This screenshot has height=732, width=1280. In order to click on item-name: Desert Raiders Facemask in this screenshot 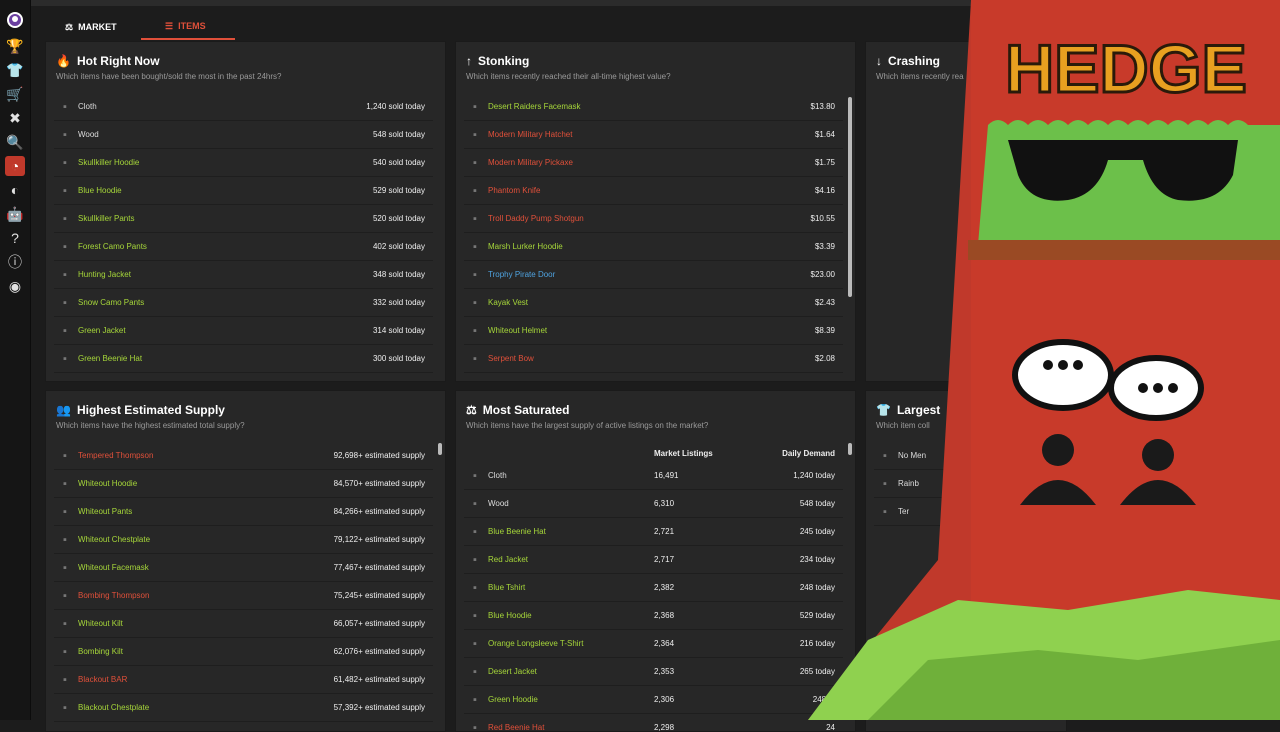, I will do `click(649, 106)`.